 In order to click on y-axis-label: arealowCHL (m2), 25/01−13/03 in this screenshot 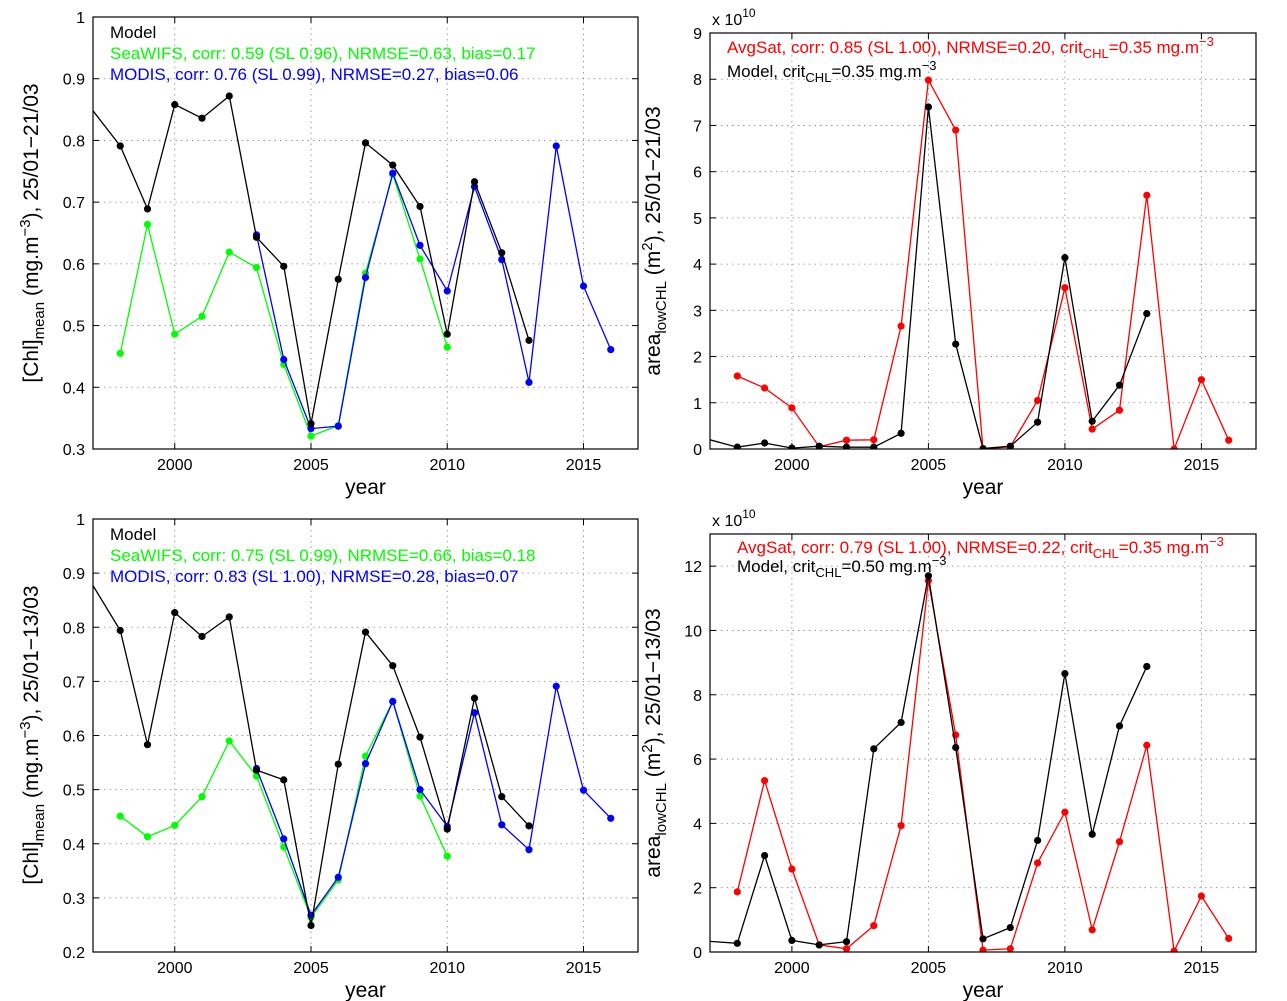, I will do `click(654, 742)`.